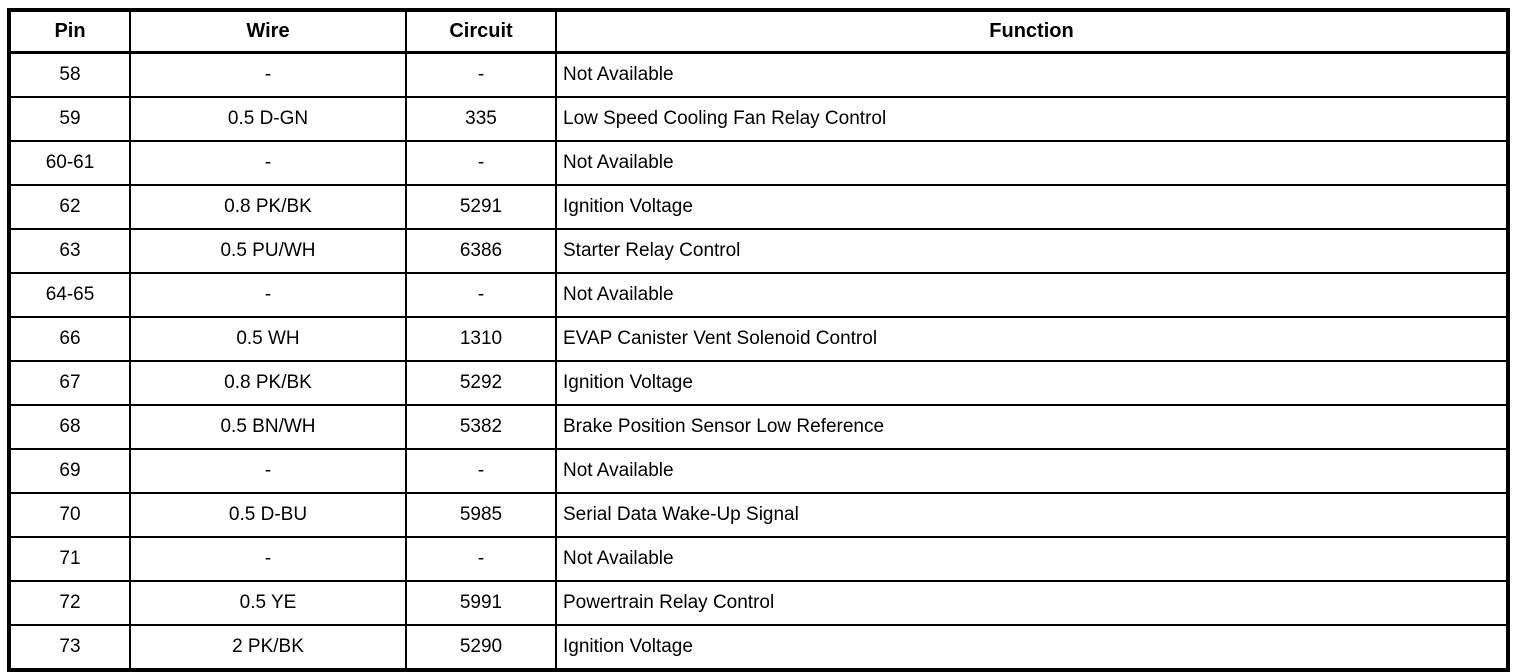 The width and height of the screenshot is (1520, 672). Describe the element at coordinates (481, 515) in the screenshot. I see `circuit-cell: 5985` at that location.